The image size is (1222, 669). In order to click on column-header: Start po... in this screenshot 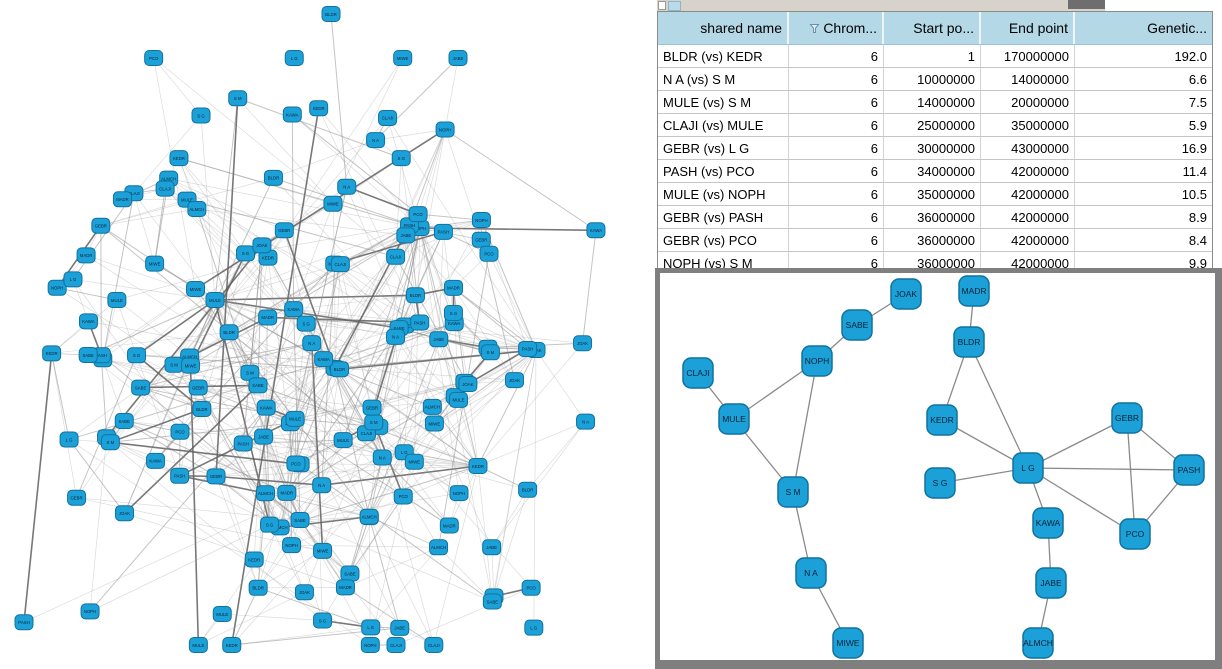, I will do `click(932, 28)`.